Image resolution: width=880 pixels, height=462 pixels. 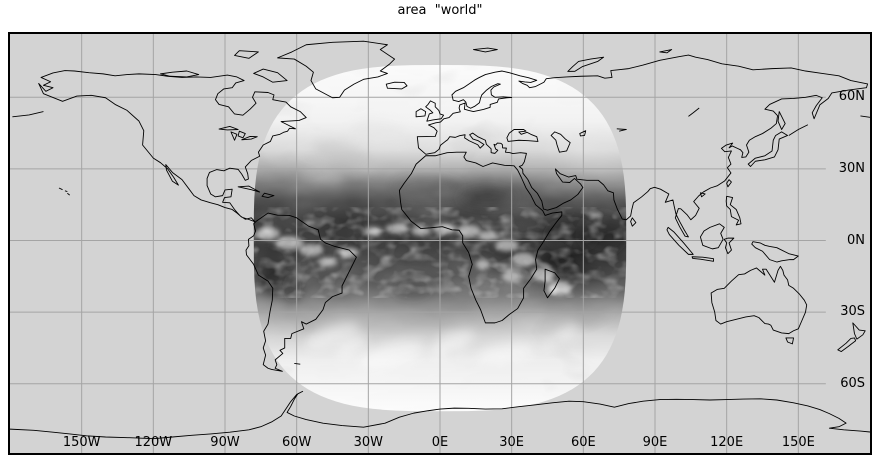 What do you see at coordinates (440, 10) in the screenshot?
I see `plot-title: area "world"` at bounding box center [440, 10].